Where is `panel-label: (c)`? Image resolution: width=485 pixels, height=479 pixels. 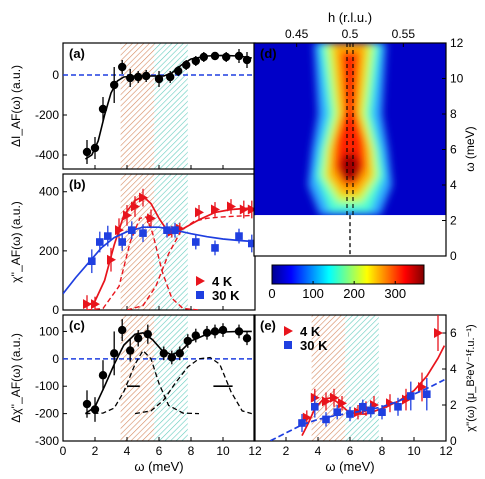
panel-label: (c) is located at coordinates (77, 325).